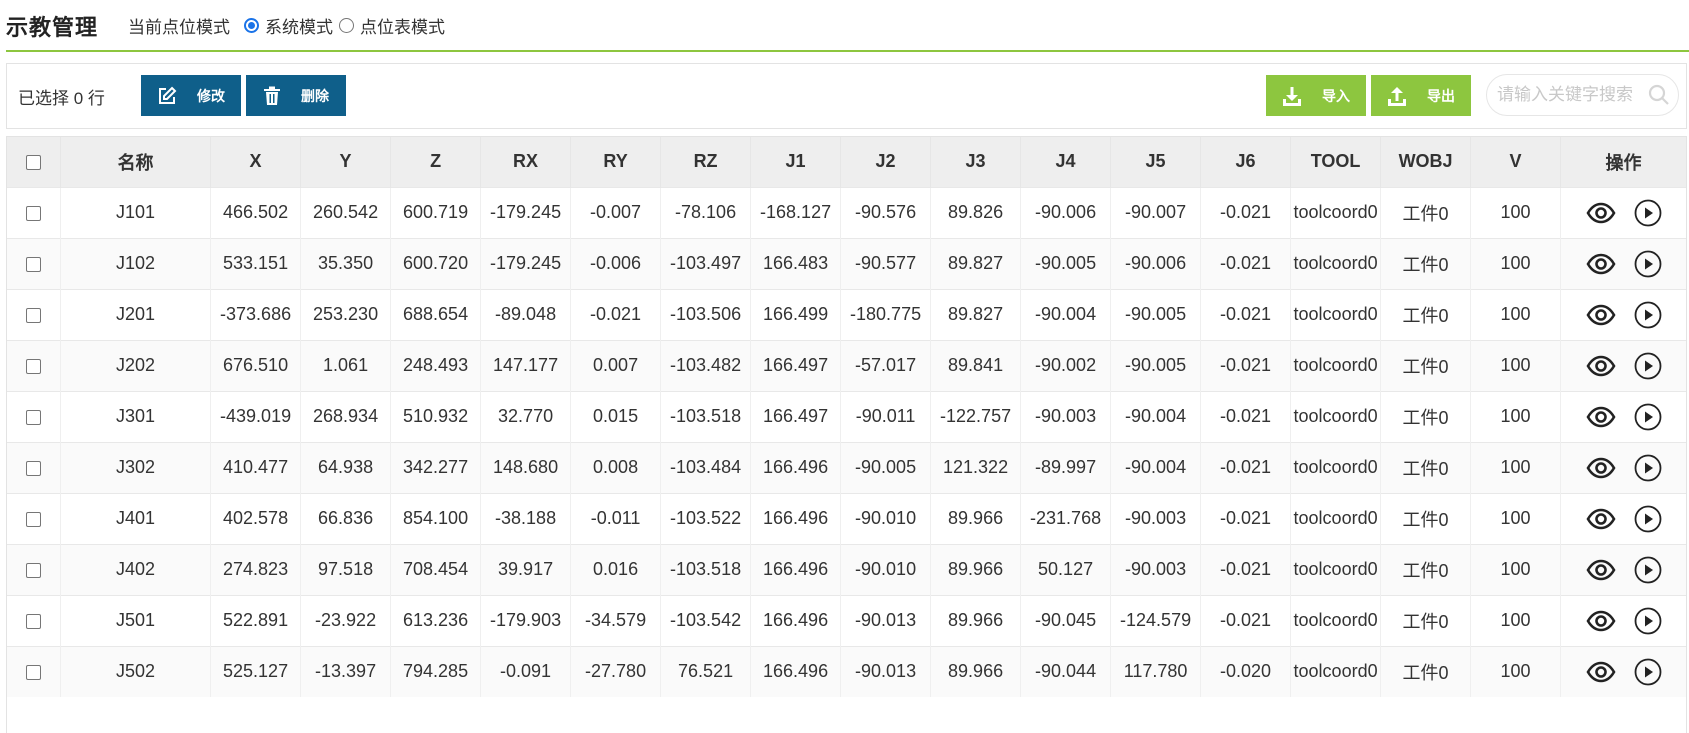 The height and width of the screenshot is (733, 1689). Describe the element at coordinates (1571, 95) in the screenshot. I see `search-input` at that location.